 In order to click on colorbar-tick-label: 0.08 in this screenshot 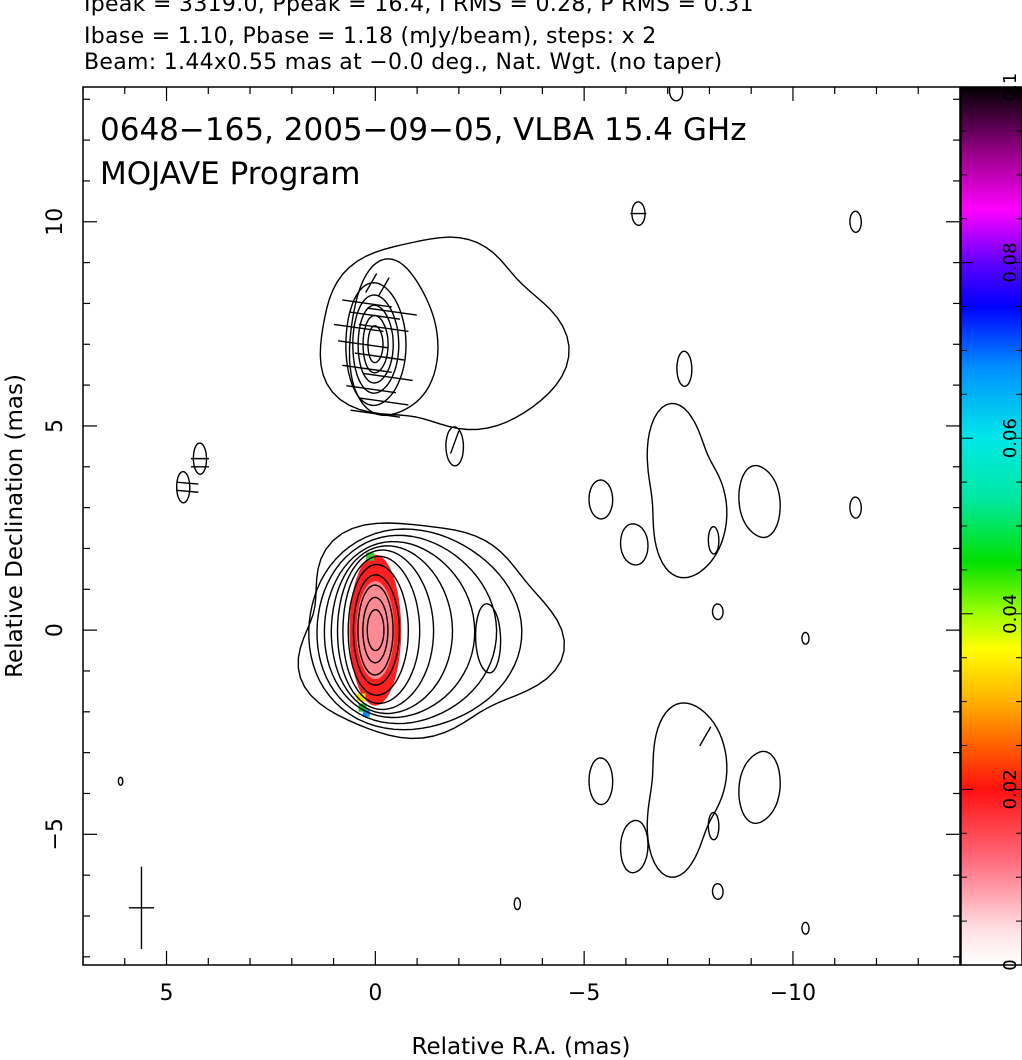, I will do `click(1010, 263)`.